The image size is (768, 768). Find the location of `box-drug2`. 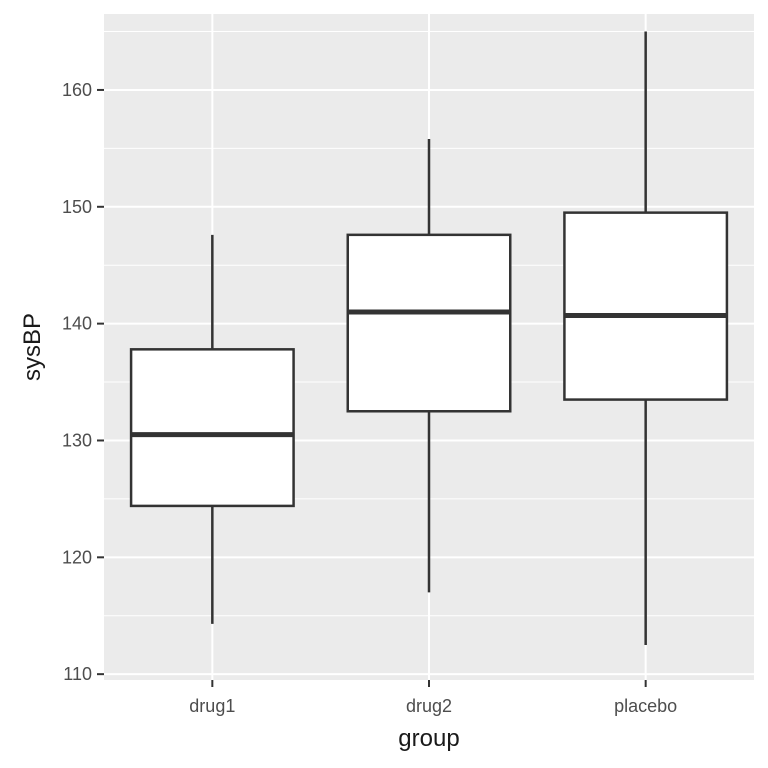

box-drug2 is located at coordinates (429, 366).